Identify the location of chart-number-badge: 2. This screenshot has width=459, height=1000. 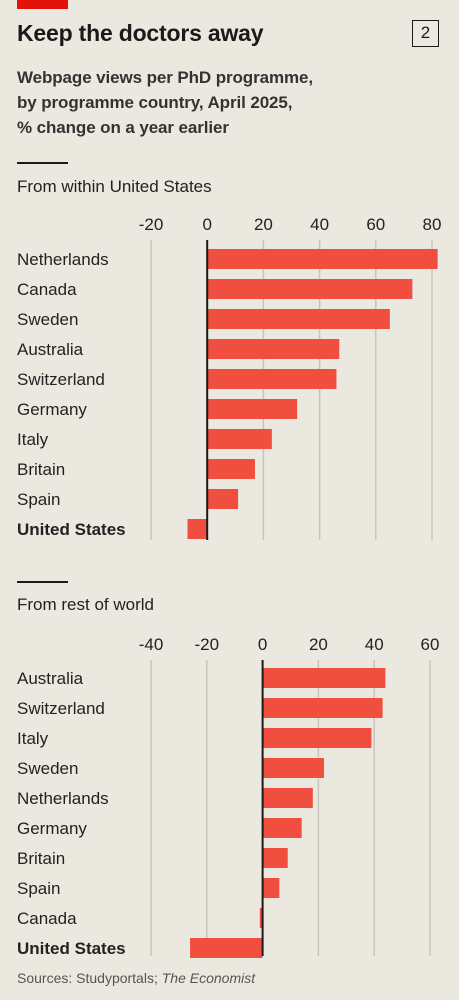
(425, 33).